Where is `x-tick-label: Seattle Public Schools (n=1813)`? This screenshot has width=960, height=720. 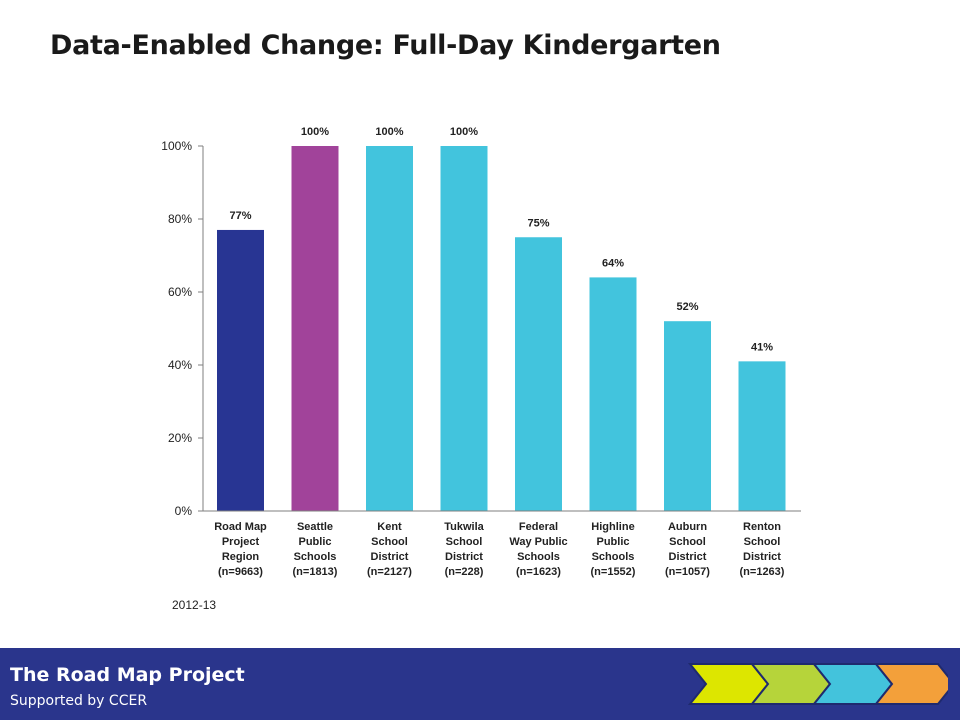 x-tick-label: Seattle Public Schools (n=1813) is located at coordinates (315, 549).